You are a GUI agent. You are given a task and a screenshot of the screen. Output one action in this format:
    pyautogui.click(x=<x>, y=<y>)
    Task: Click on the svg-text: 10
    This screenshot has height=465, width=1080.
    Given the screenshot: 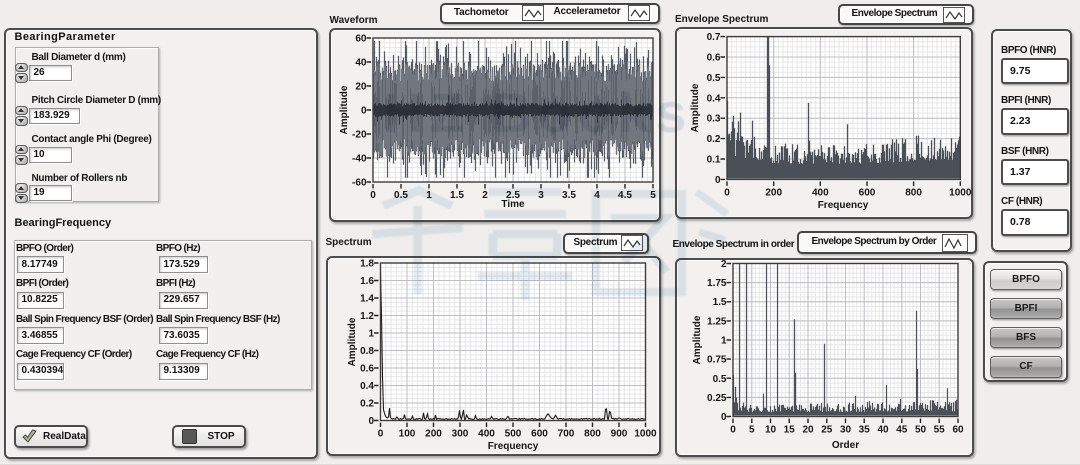 What is the action you would take?
    pyautogui.click(x=771, y=430)
    